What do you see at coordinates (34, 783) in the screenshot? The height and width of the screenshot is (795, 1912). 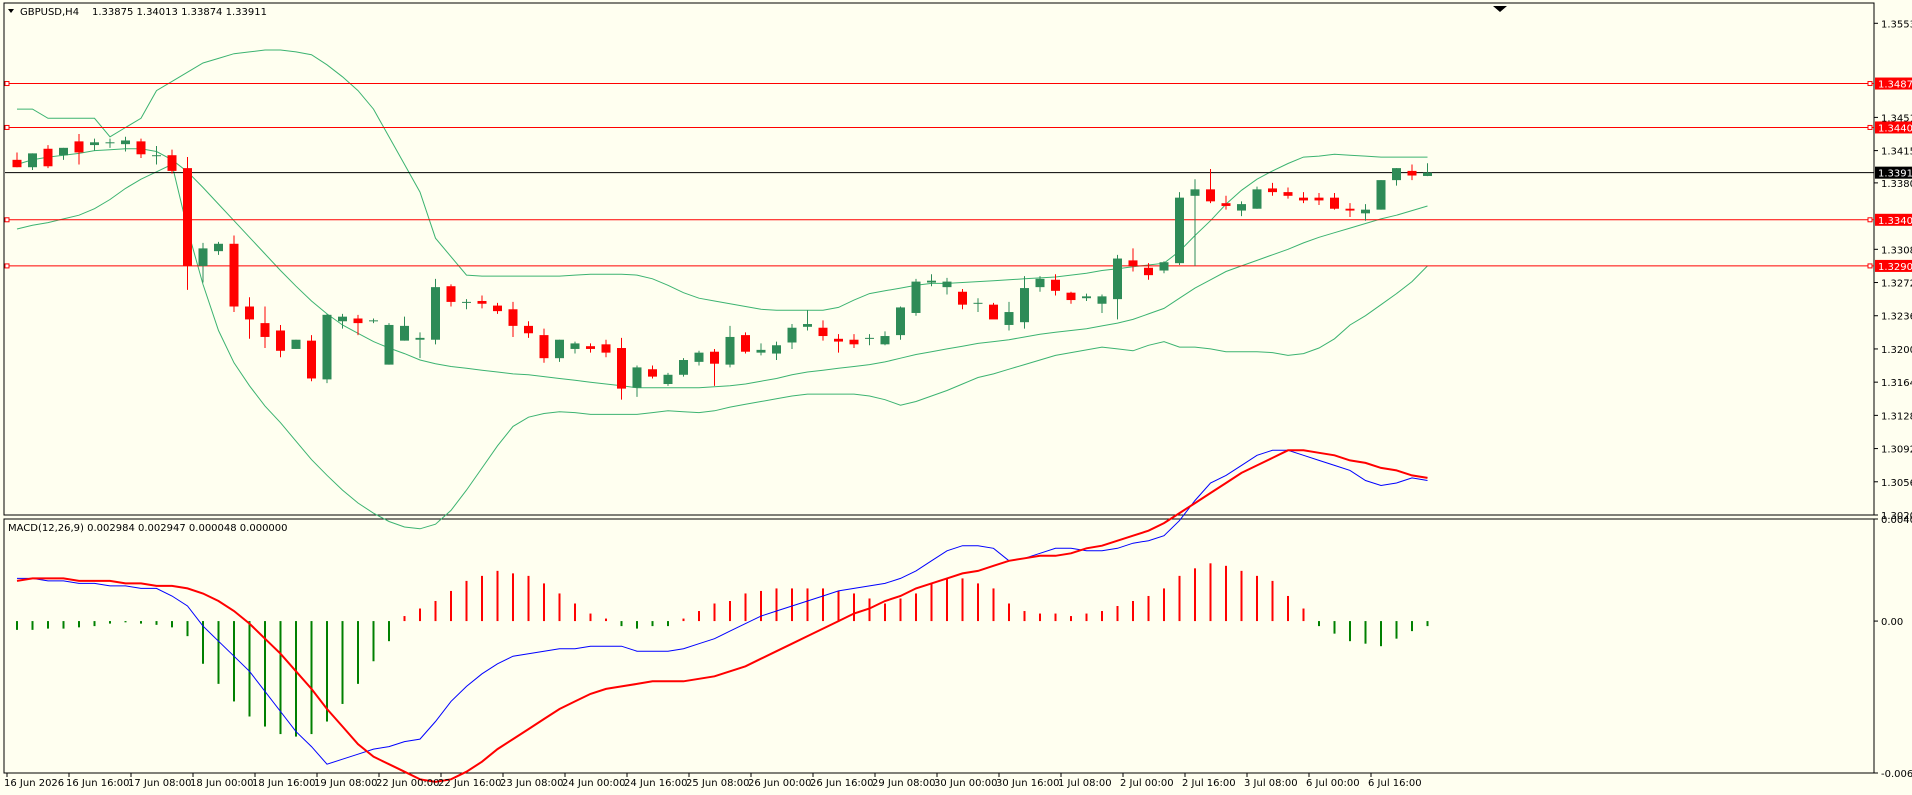 I see `time-tick-label: 16 Jun 2026` at bounding box center [34, 783].